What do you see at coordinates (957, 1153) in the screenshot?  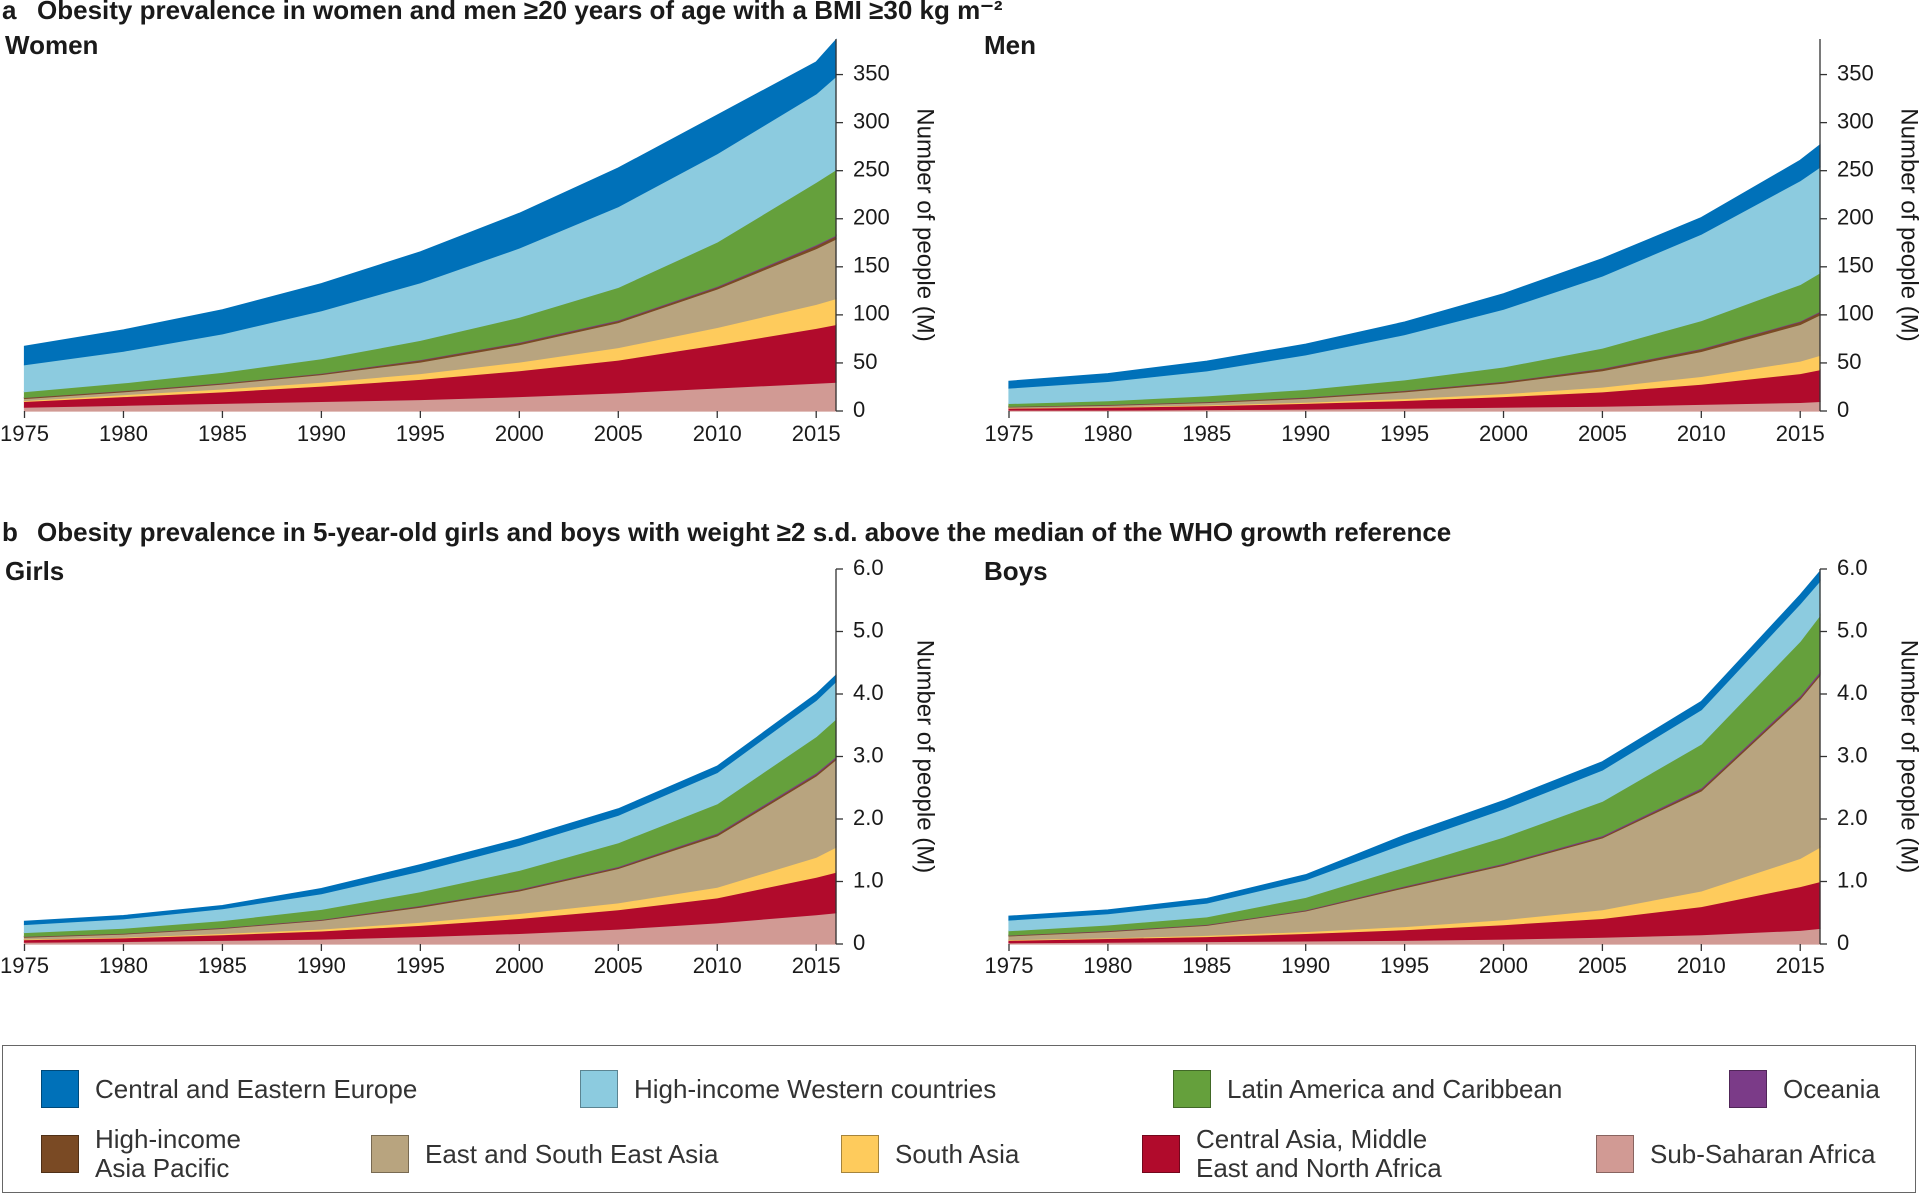 I see `legend-label: South Asia` at bounding box center [957, 1153].